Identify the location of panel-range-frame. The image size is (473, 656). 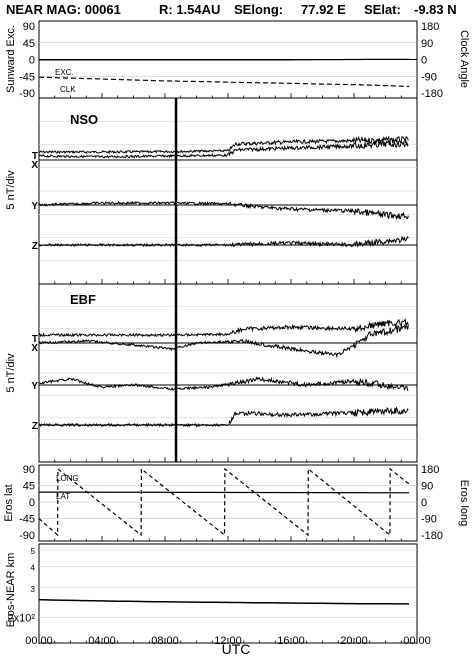
(228, 593).